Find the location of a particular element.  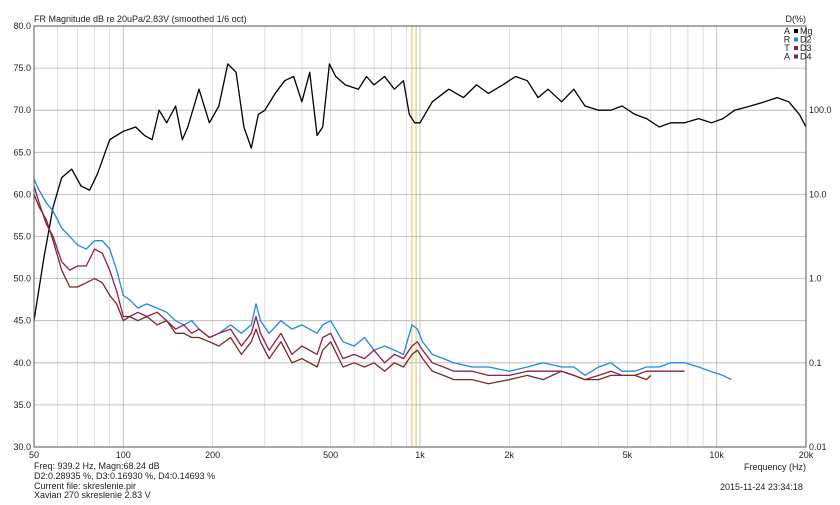

y-right-tick-label: 100.0 is located at coordinates (820, 110).